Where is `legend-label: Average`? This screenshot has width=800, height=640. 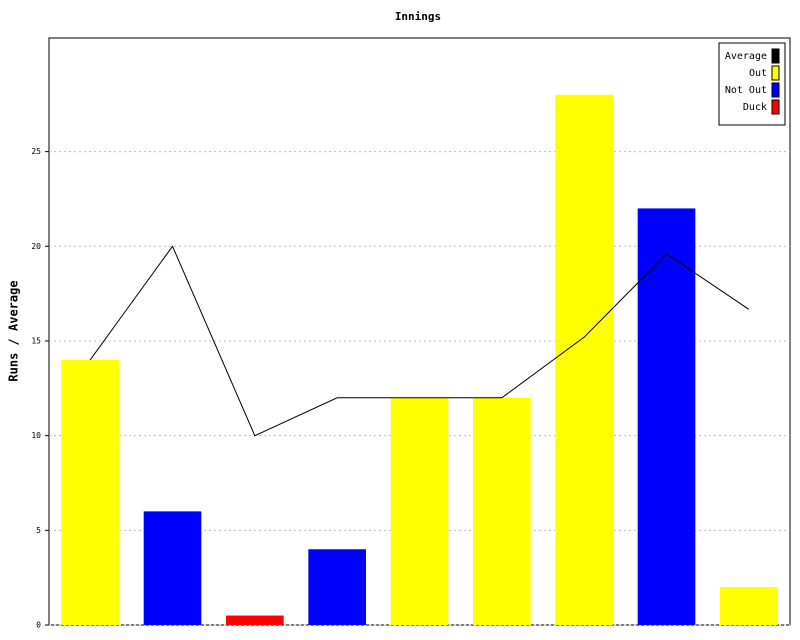
legend-label: Average is located at coordinates (746, 56).